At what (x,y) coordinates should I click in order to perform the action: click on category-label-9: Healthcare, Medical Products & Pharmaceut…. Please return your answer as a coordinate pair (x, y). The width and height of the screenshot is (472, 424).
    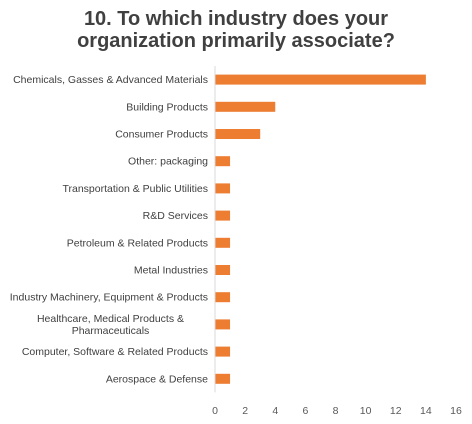
    Looking at the image, I should click on (110, 325).